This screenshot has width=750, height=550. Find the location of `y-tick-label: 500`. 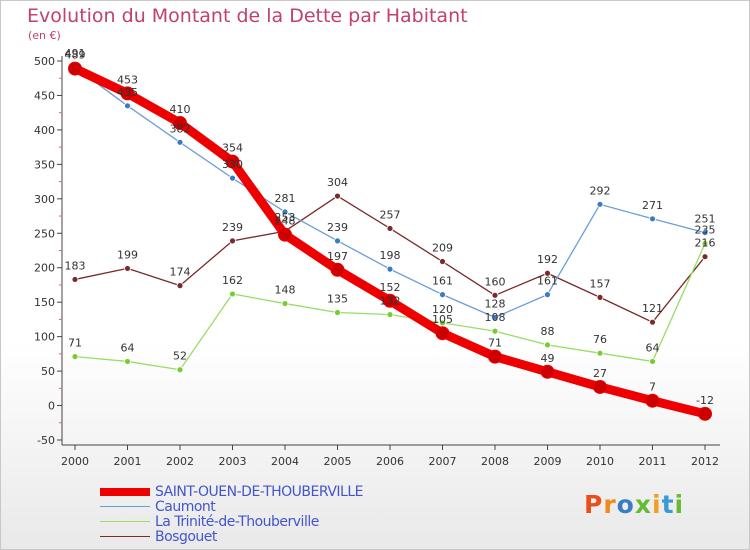

y-tick-label: 500 is located at coordinates (44, 61).